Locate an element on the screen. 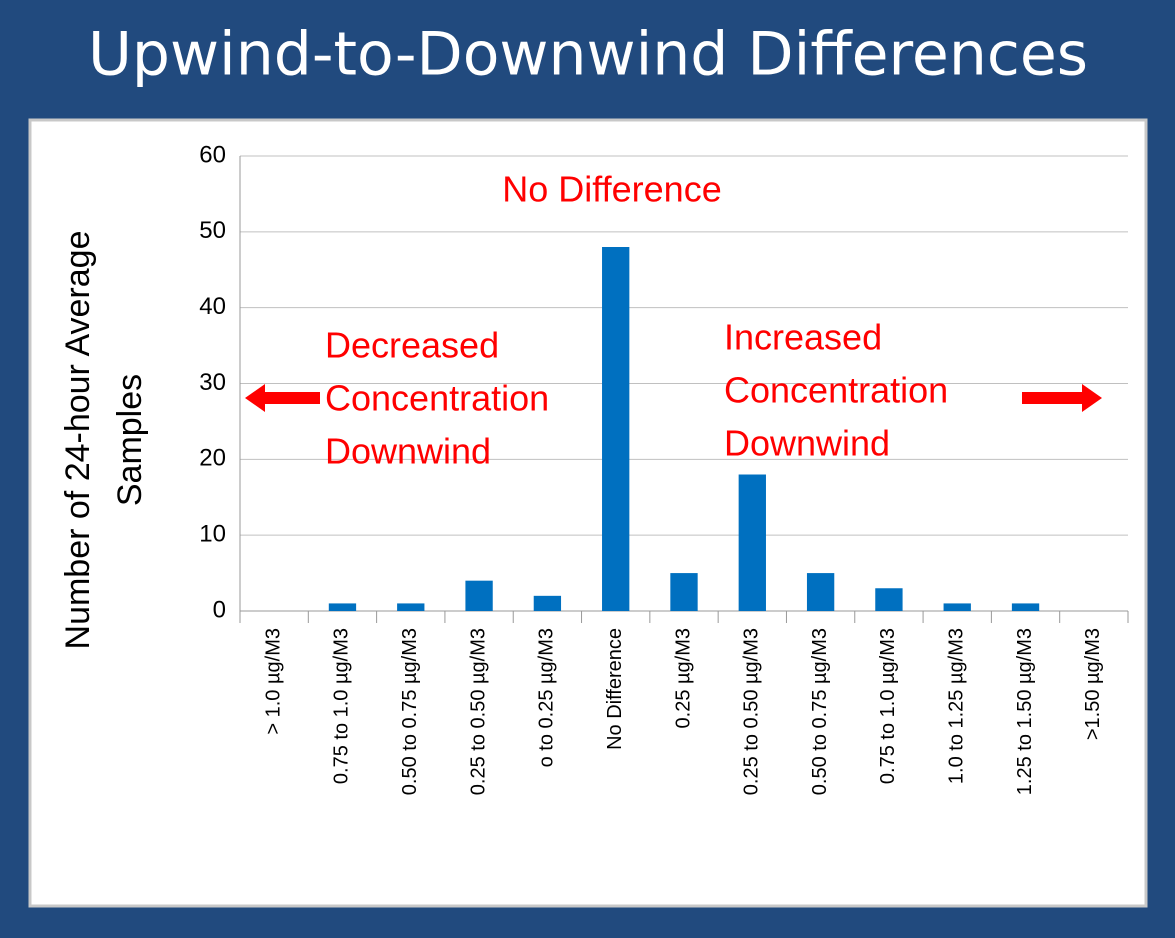  y-axis-label: Samples is located at coordinates (130, 440).